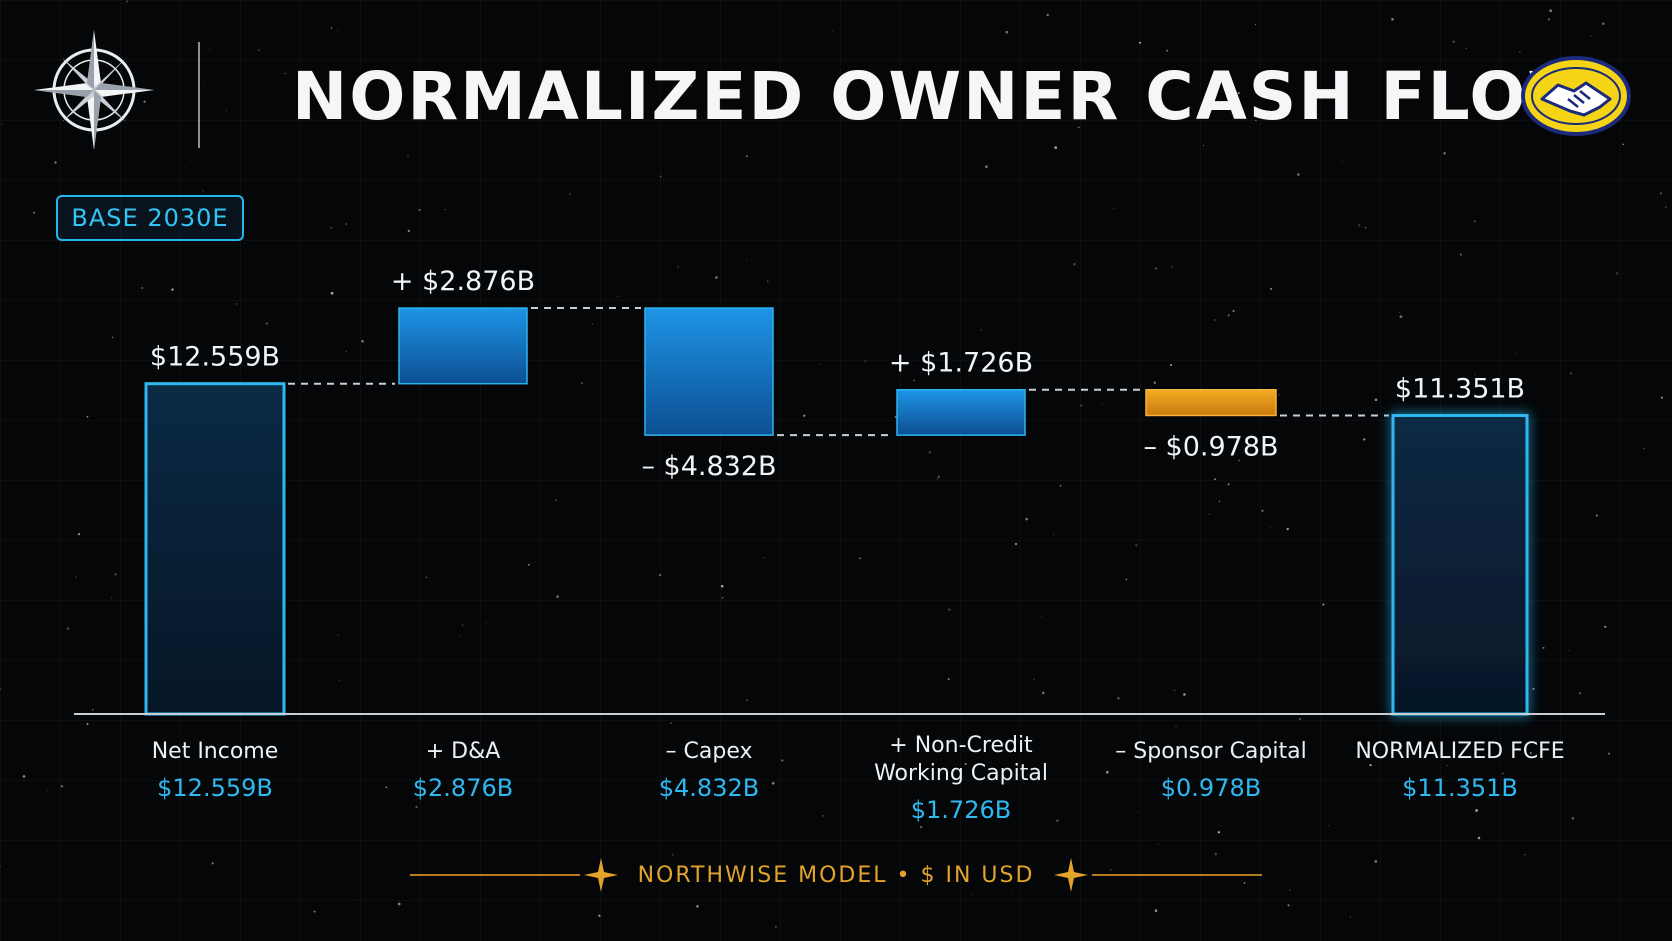 This screenshot has height=941, width=1672. I want to click on category-label: Working Capital, so click(961, 773).